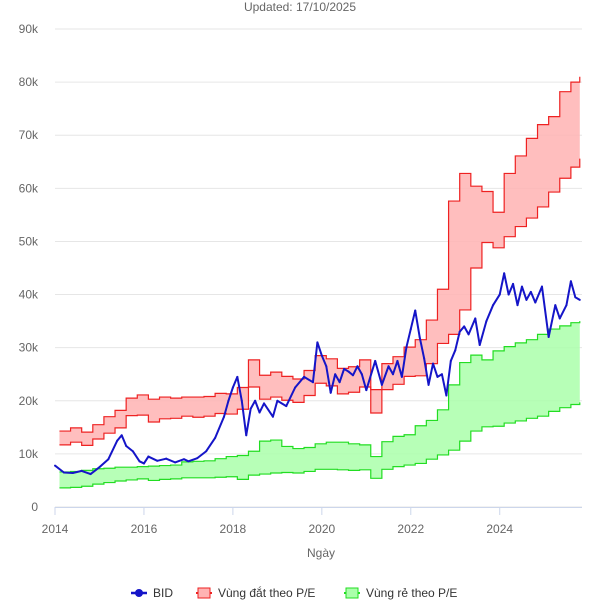 The width and height of the screenshot is (600, 600). Describe the element at coordinates (411, 593) in the screenshot. I see `legend-cheap-label: Vùng rẻ theo P/E` at that location.